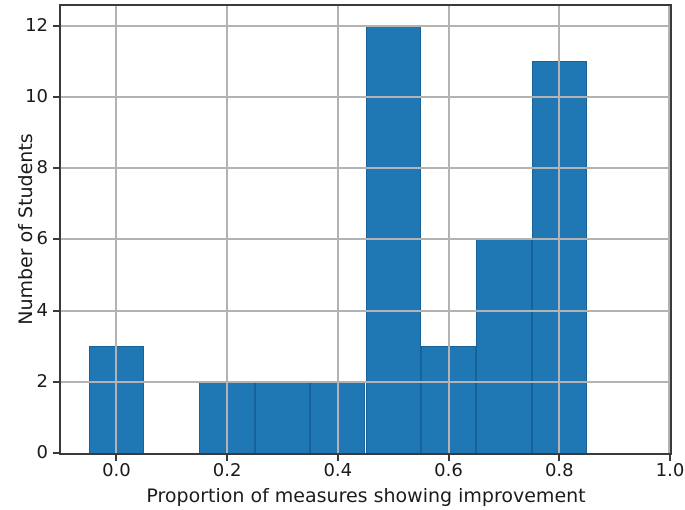 This screenshot has height=510, width=685. What do you see at coordinates (42, 310) in the screenshot?
I see `y-tick-label: 4` at bounding box center [42, 310].